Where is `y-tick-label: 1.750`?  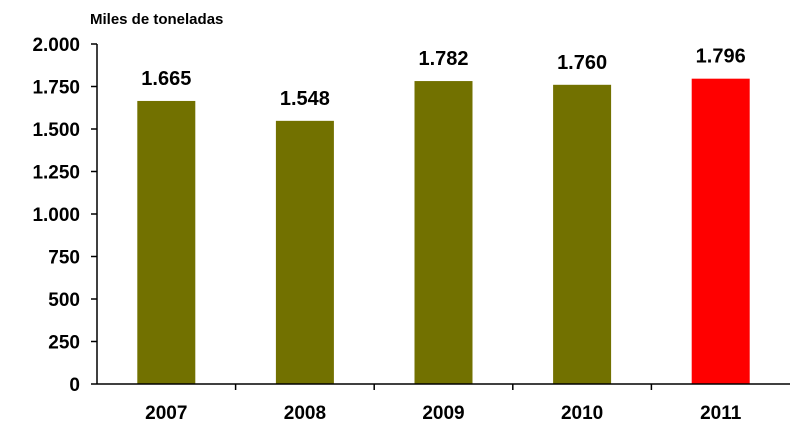 y-tick-label: 1.750 is located at coordinates (56, 88).